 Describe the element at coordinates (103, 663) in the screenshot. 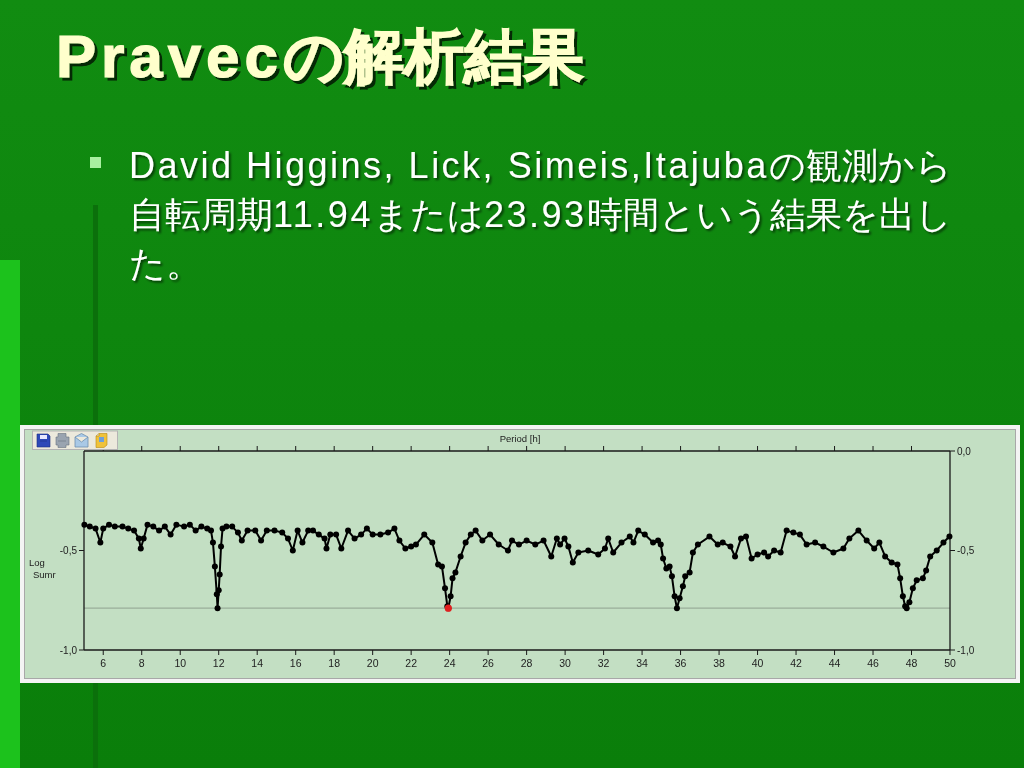

I see `x-tick-label: 6` at that location.